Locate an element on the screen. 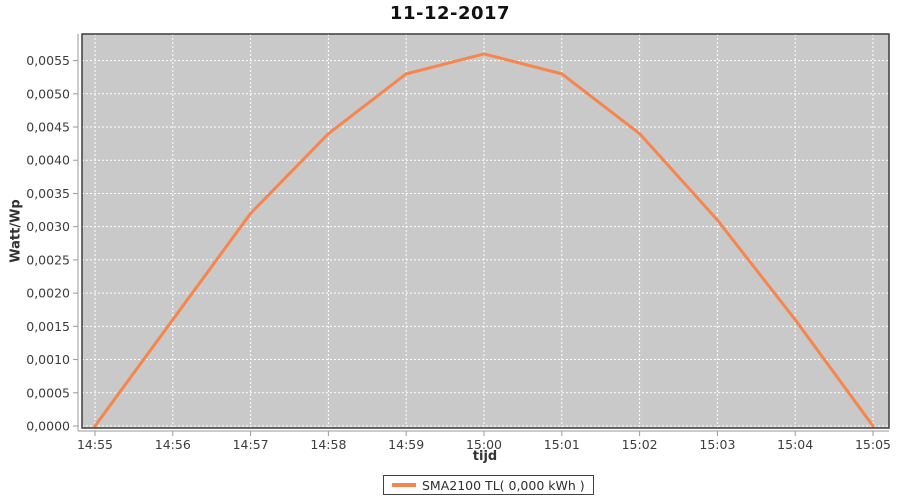  y-tick-label: 0,0050 is located at coordinates (48, 93).